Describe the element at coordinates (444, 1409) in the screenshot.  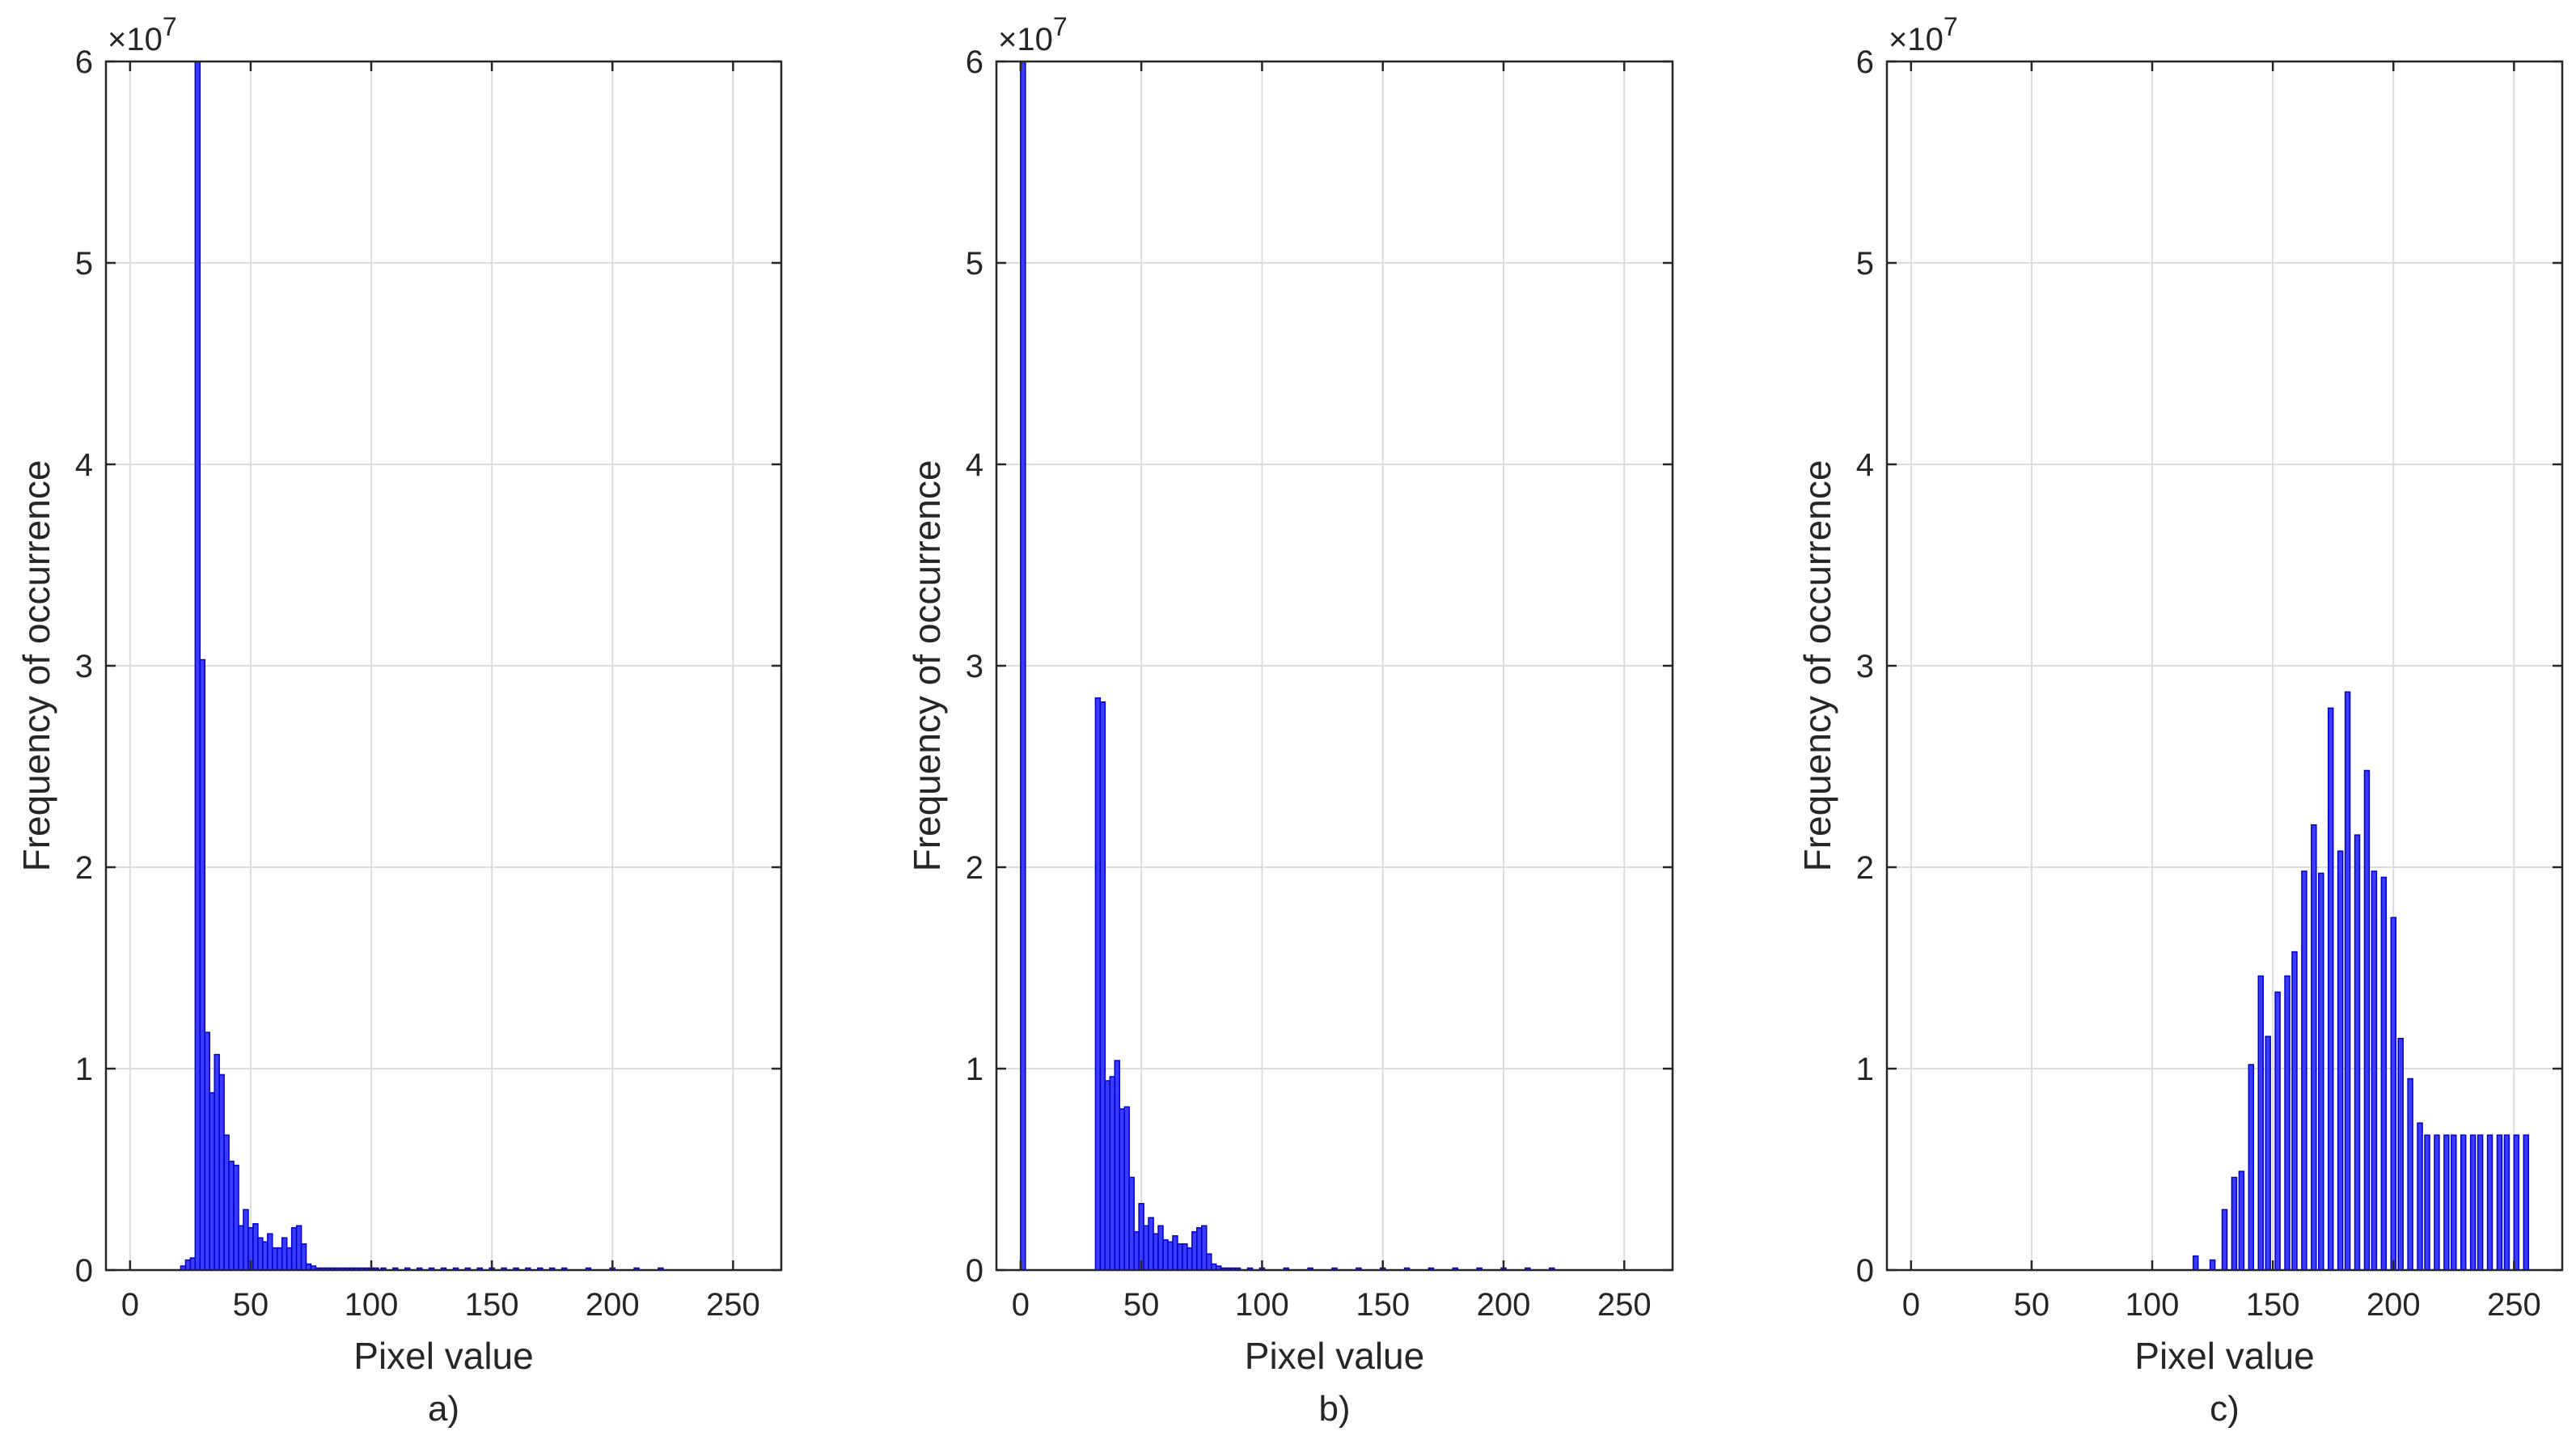
I see `panel-caption: a)` at that location.